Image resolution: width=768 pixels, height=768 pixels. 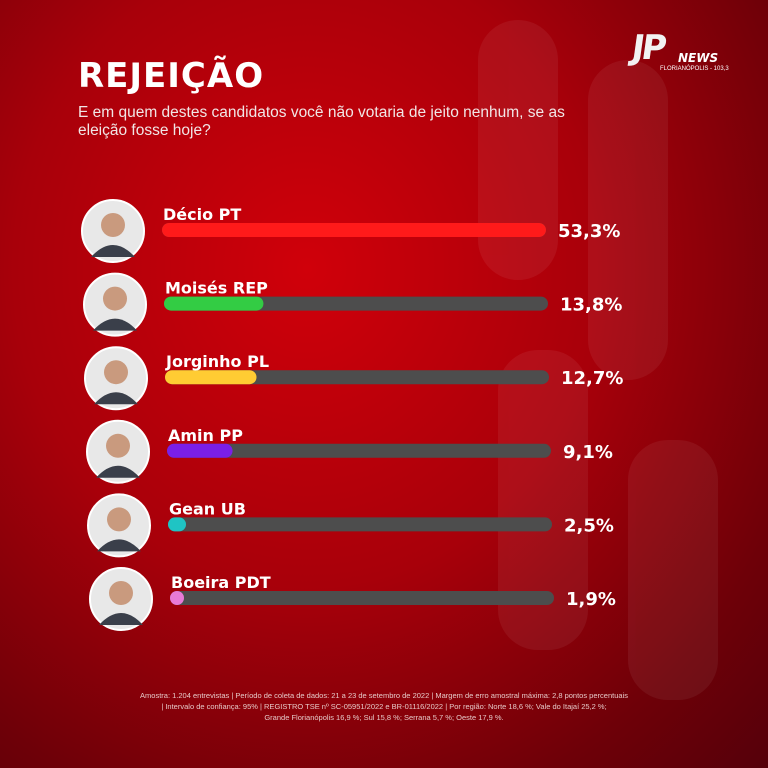 What do you see at coordinates (589, 231) in the screenshot?
I see `bar-value-label: 53,3%` at bounding box center [589, 231].